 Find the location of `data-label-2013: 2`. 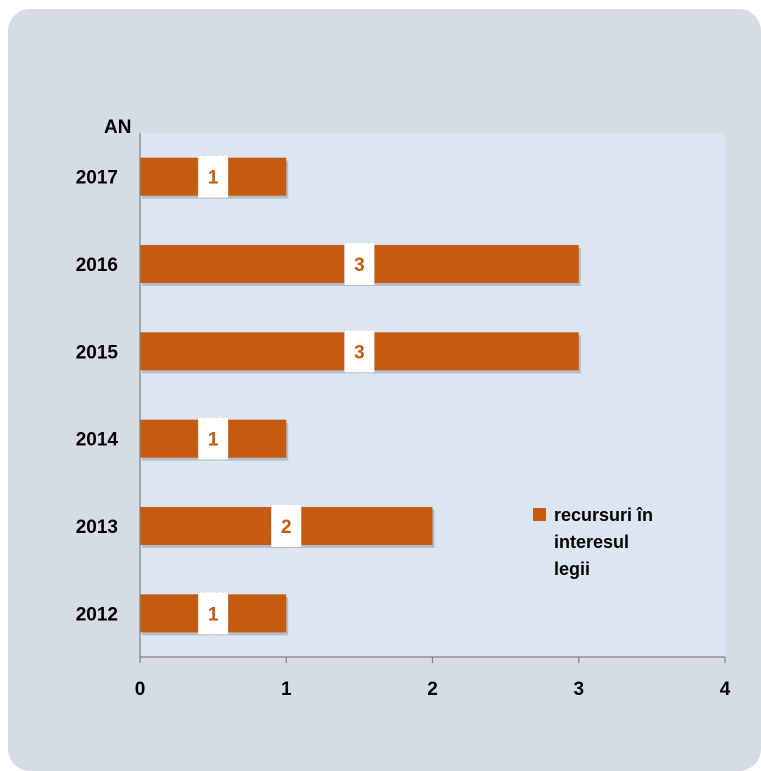

data-label-2013: 2 is located at coordinates (286, 527).